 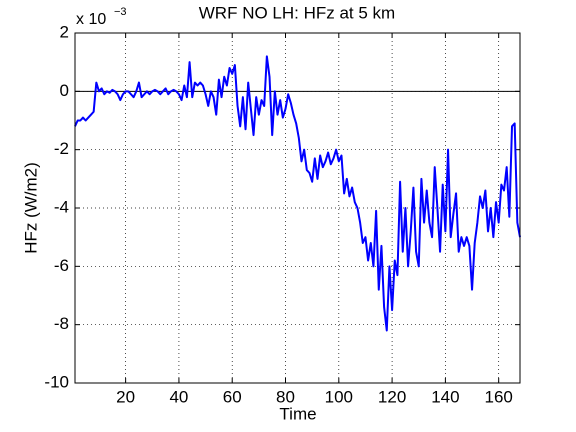 I want to click on x-tick-label: 40, so click(x=178, y=396).